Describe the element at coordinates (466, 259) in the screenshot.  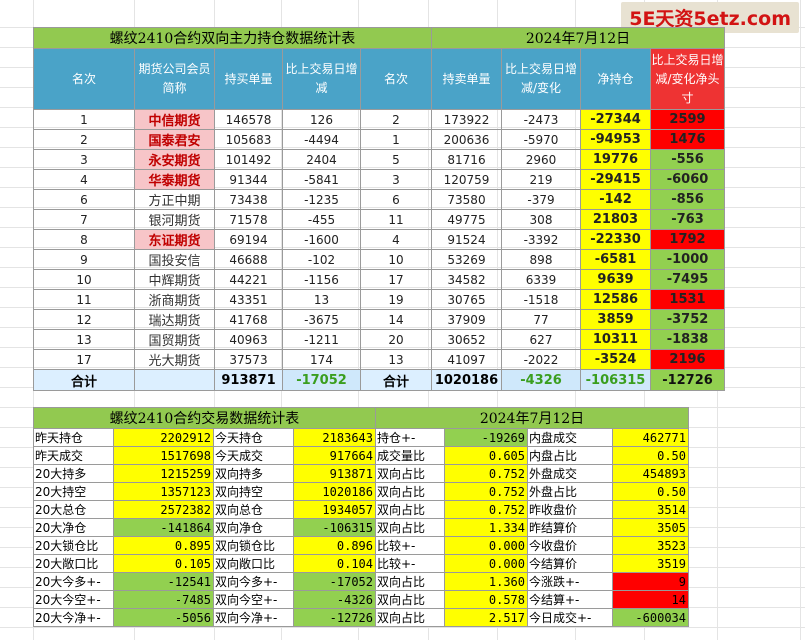
I see `sell-volume: 53269` at that location.